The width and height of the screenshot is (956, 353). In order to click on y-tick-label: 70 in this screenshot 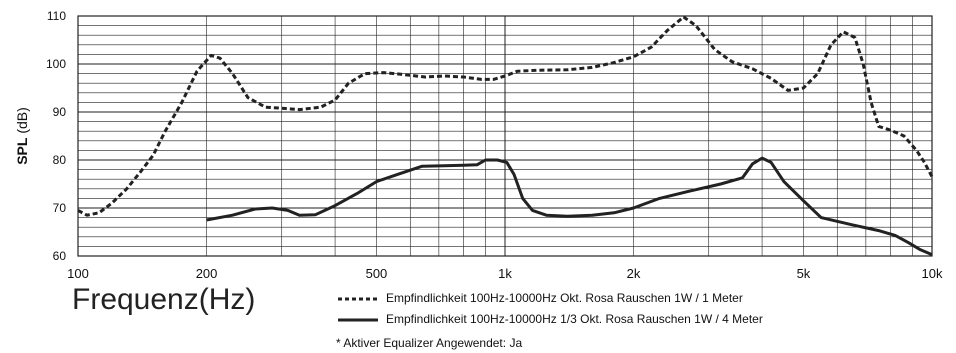, I will do `click(60, 208)`.